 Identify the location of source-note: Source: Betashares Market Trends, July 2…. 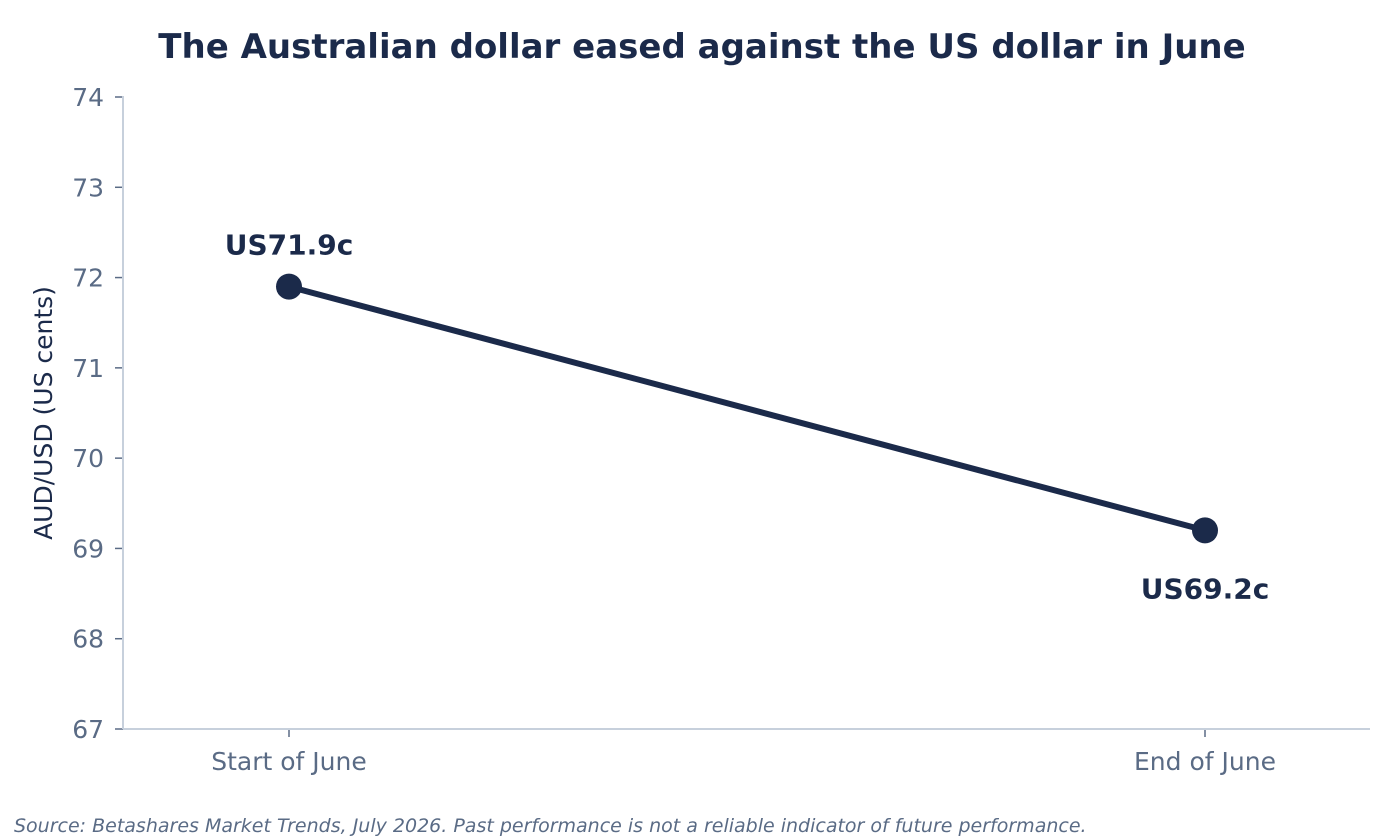
(550, 826).